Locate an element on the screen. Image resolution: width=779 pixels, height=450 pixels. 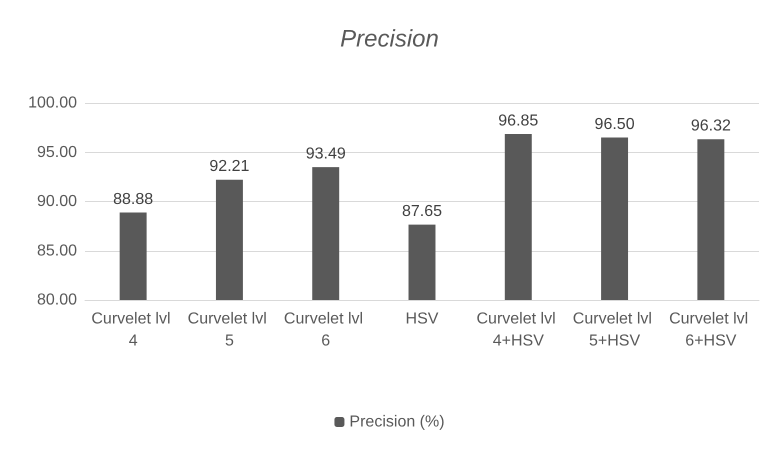
x-tick-label: Curvelet lvl 5 is located at coordinates (230, 330).